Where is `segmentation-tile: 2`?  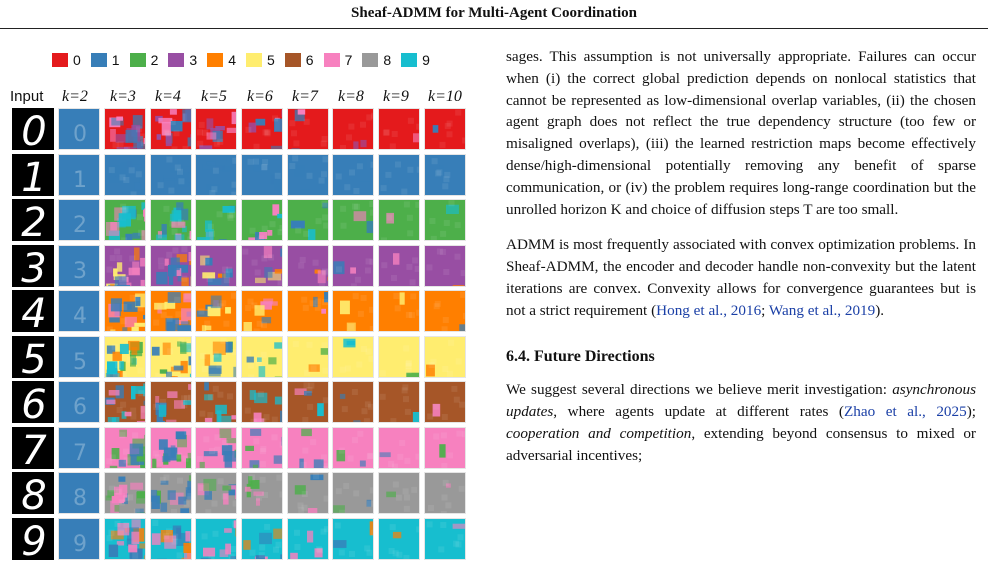
segmentation-tile: 2 is located at coordinates (79, 220).